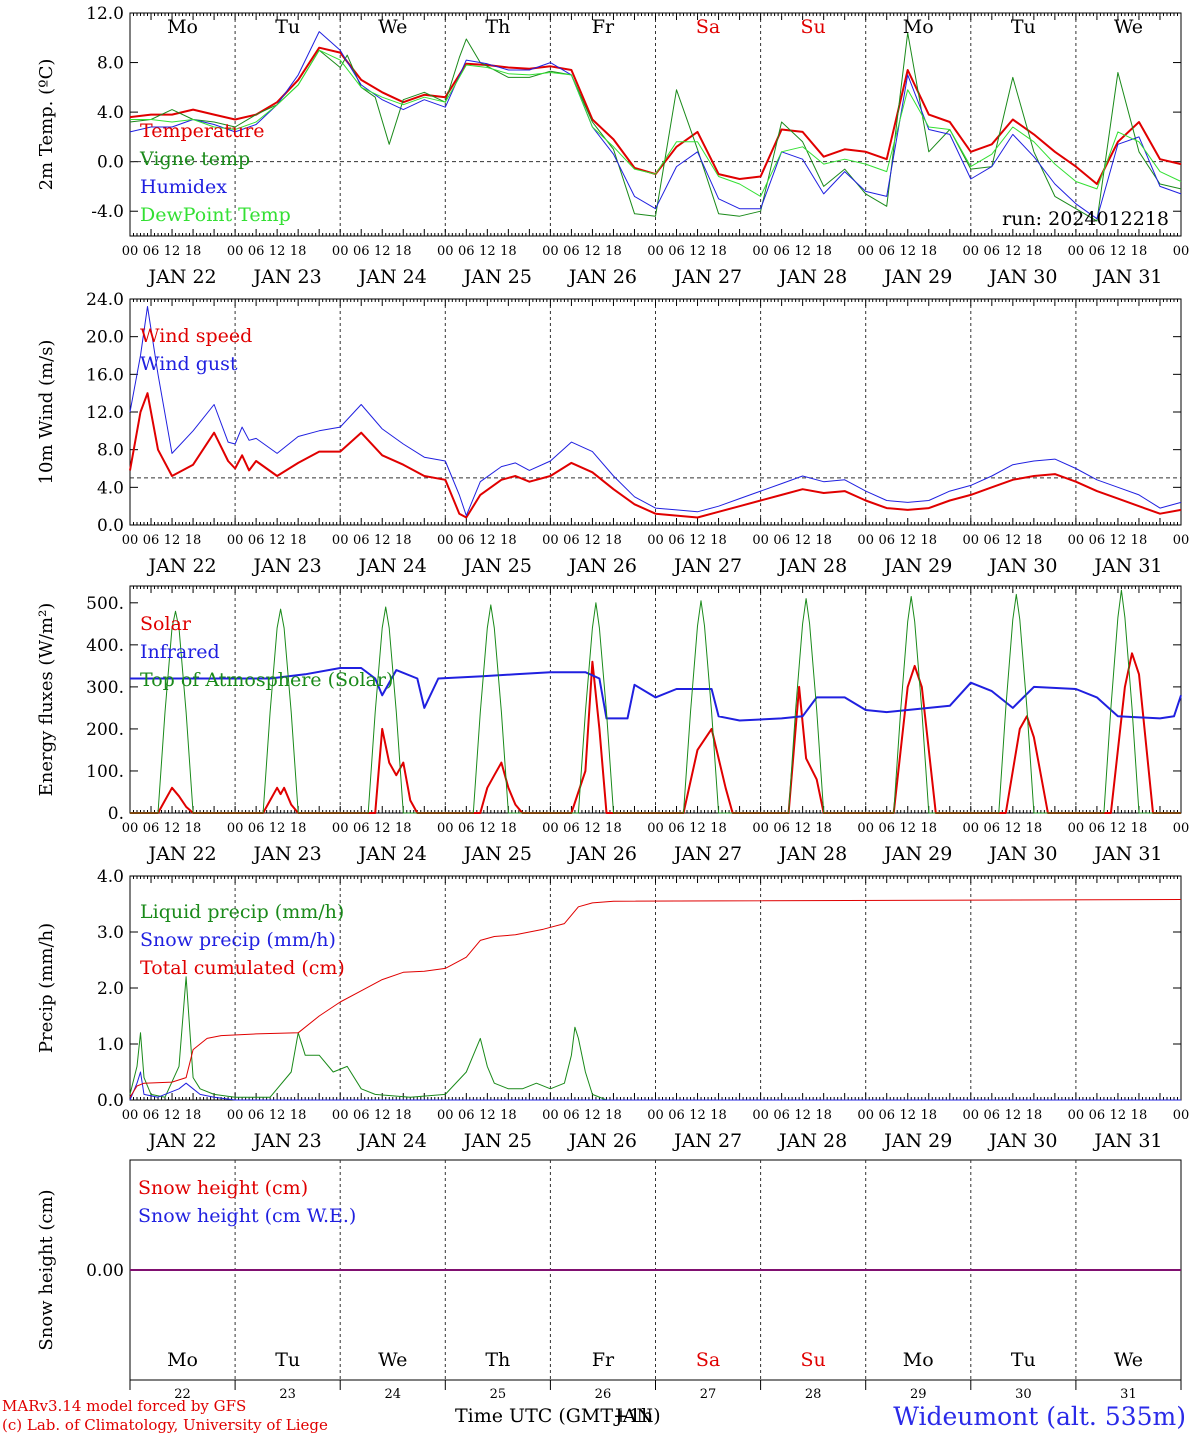  Describe the element at coordinates (558, 1416) in the screenshot. I see `time-axis-title: Time UTC (GMT+1h)` at that location.